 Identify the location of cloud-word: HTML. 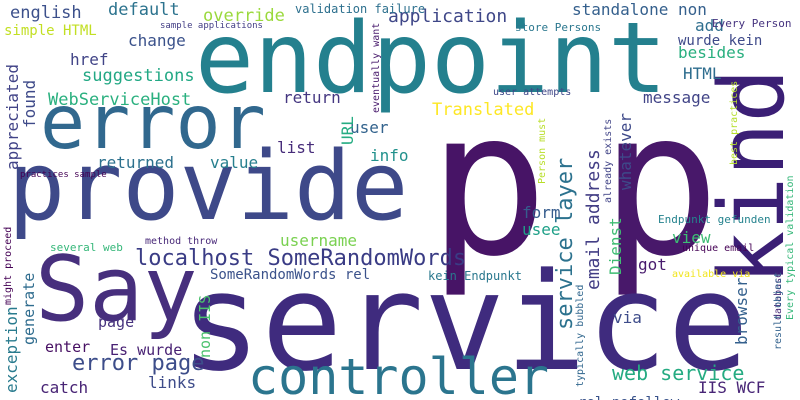
(702, 73).